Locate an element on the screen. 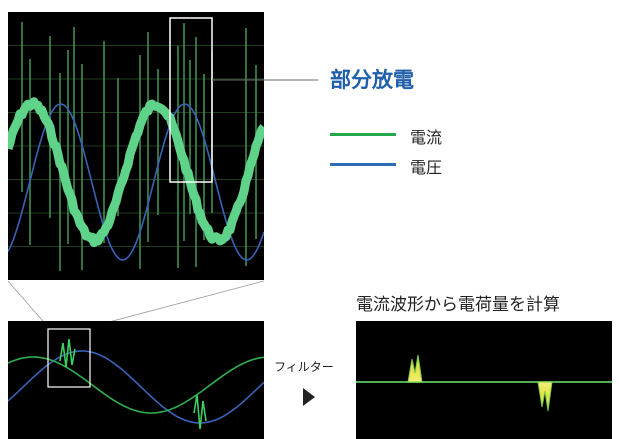 Image resolution: width=619 pixels, height=439 pixels. voltage-waveform is located at coordinates (136, 182).